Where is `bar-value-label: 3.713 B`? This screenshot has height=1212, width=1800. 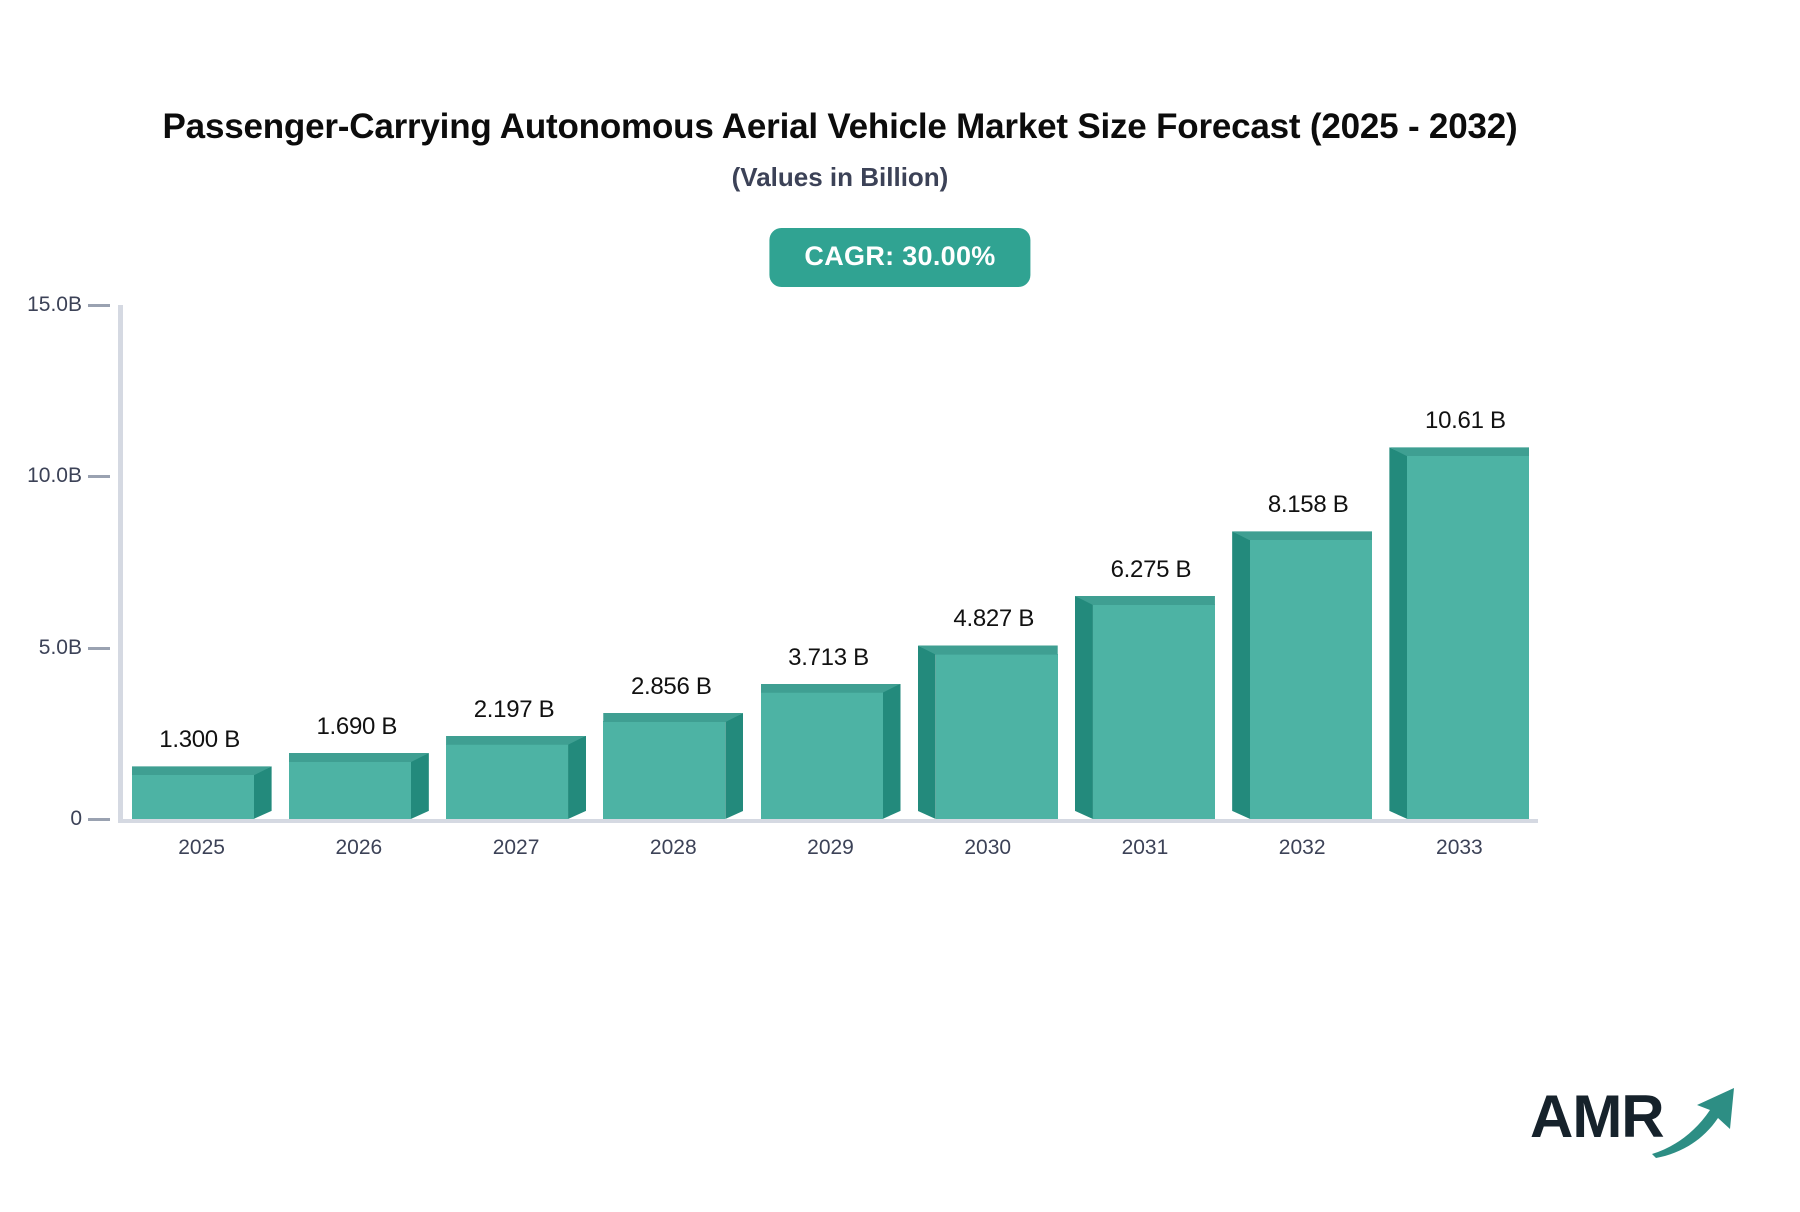 bar-value-label: 3.713 B is located at coordinates (828, 657).